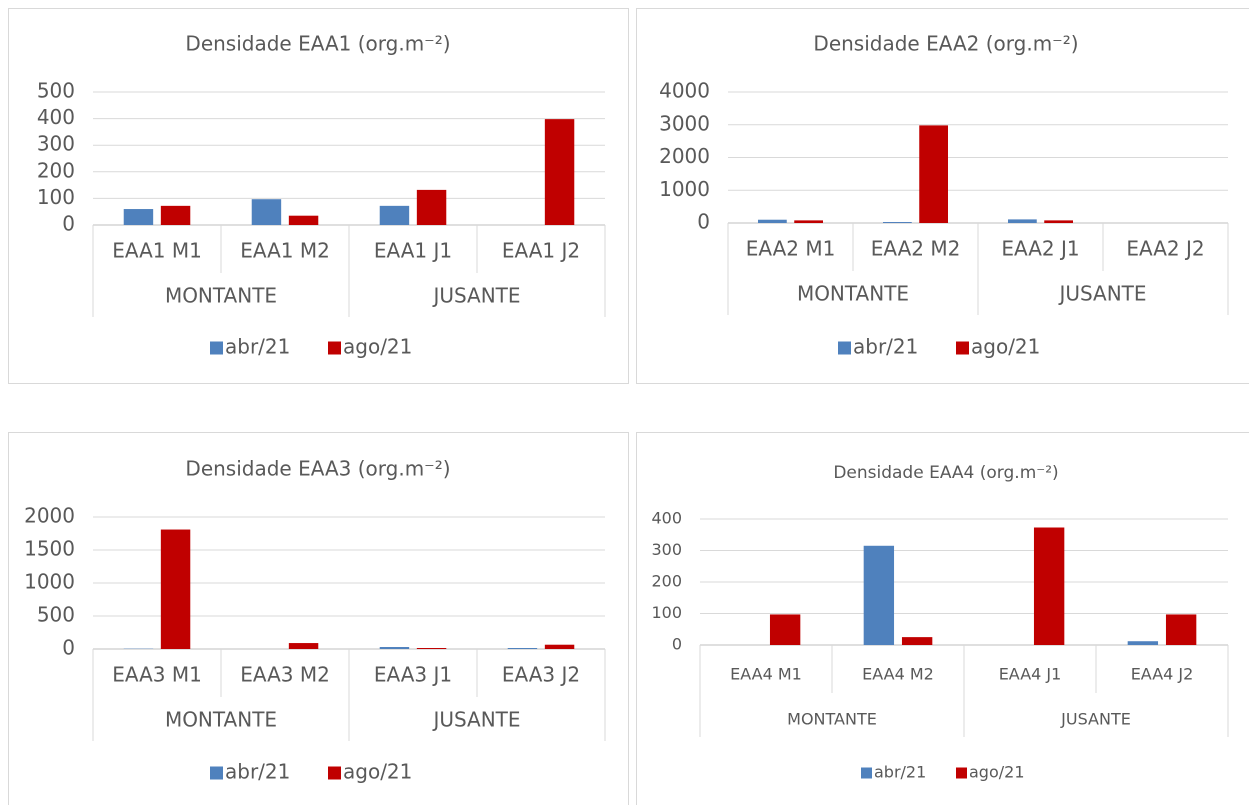 This screenshot has width=1249, height=805. What do you see at coordinates (157, 251) in the screenshot?
I see `x-tick-label: EAA1 M1` at bounding box center [157, 251].